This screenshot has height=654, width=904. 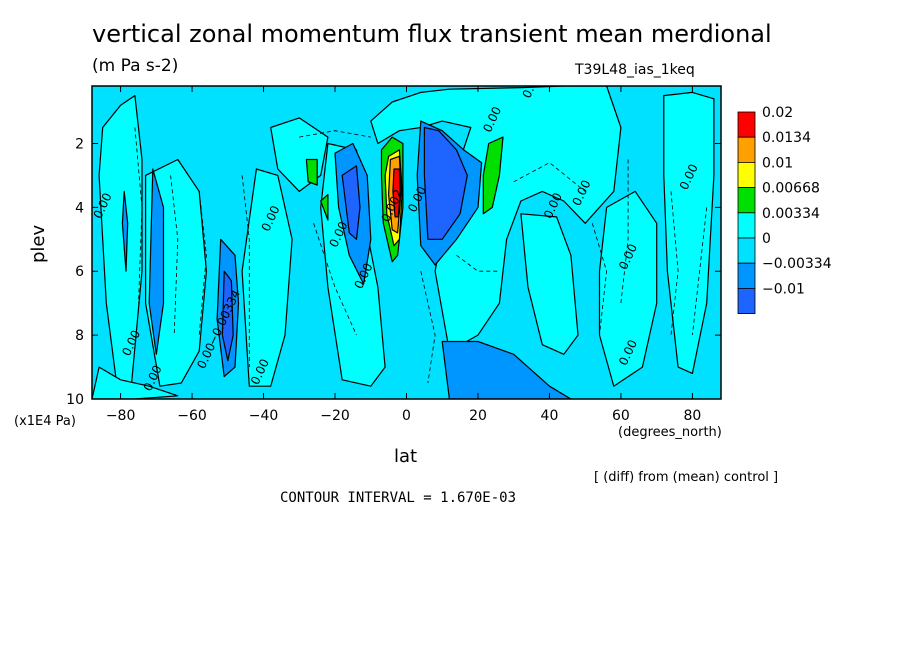 I want to click on x-tick-label: −60, so click(x=192, y=416).